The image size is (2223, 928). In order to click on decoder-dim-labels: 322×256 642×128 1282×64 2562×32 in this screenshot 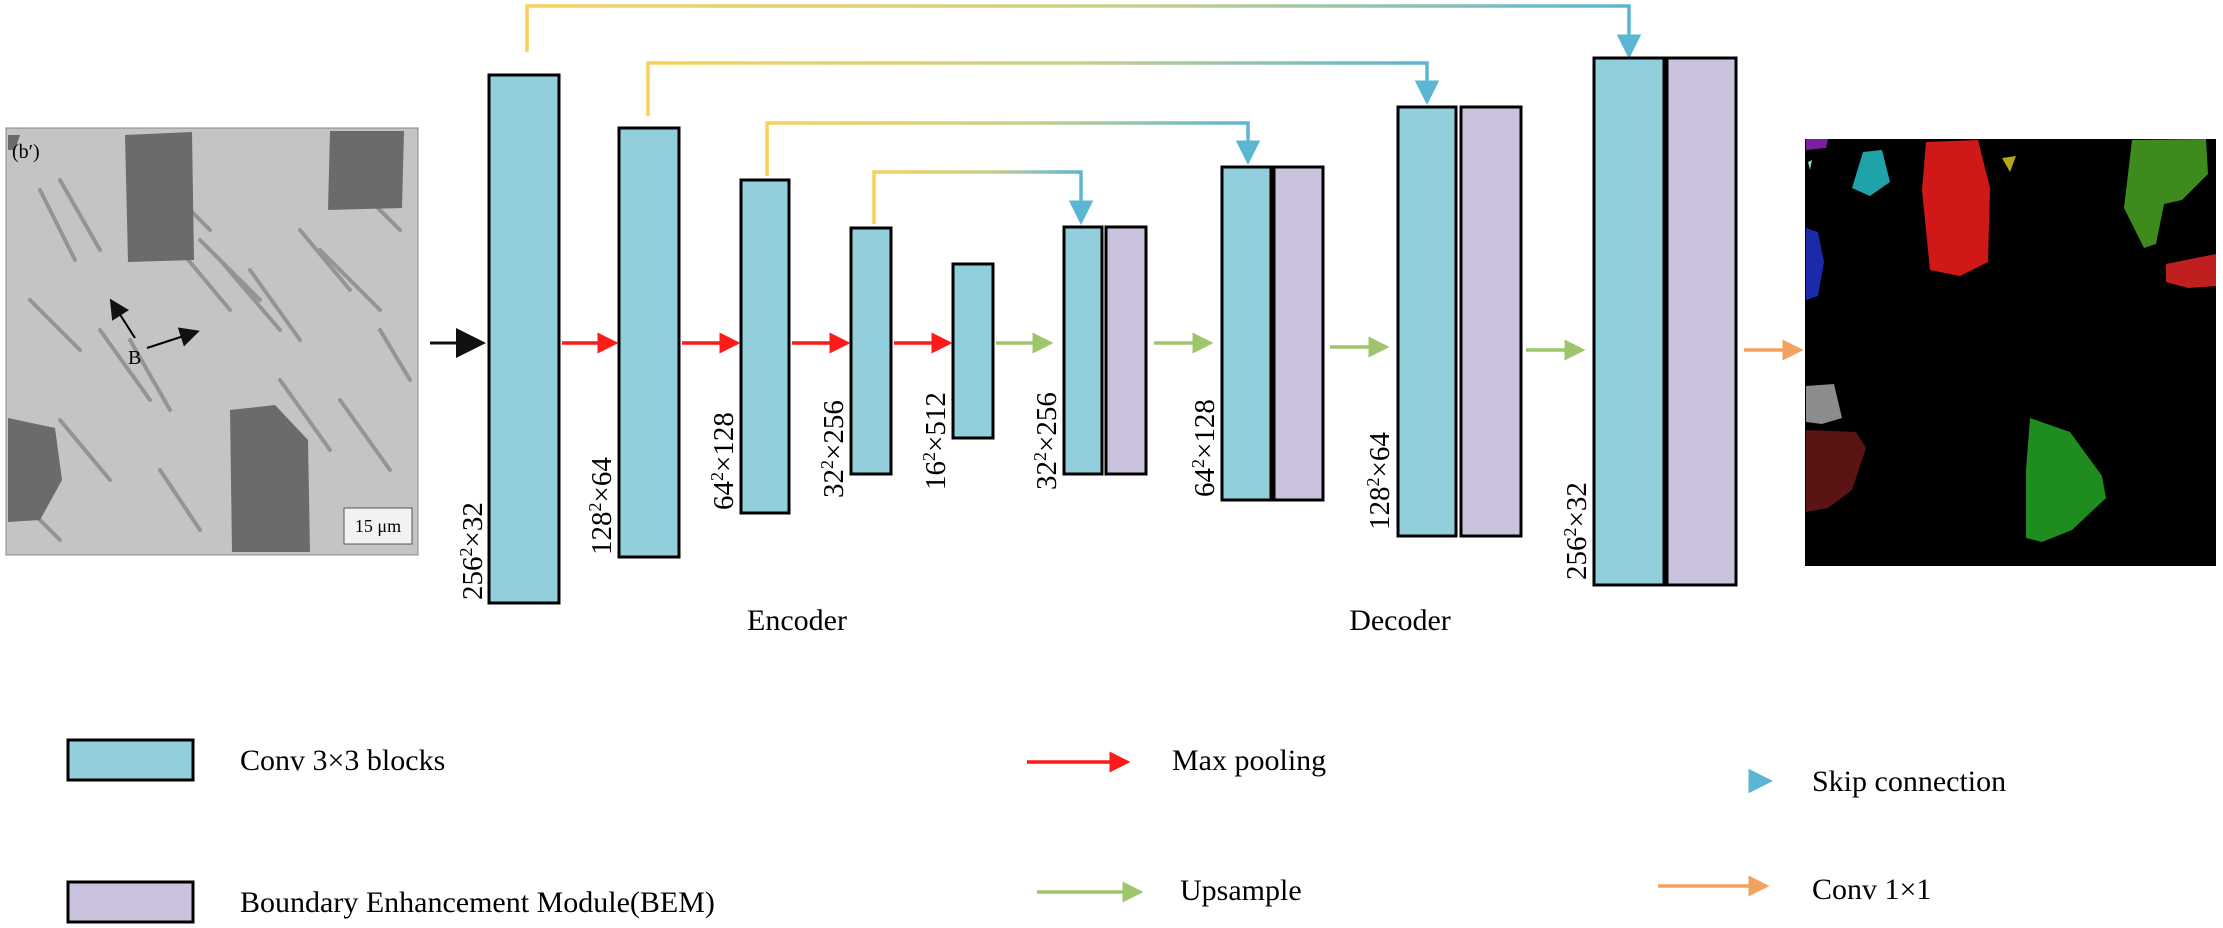, I will do `click(1311, 486)`.